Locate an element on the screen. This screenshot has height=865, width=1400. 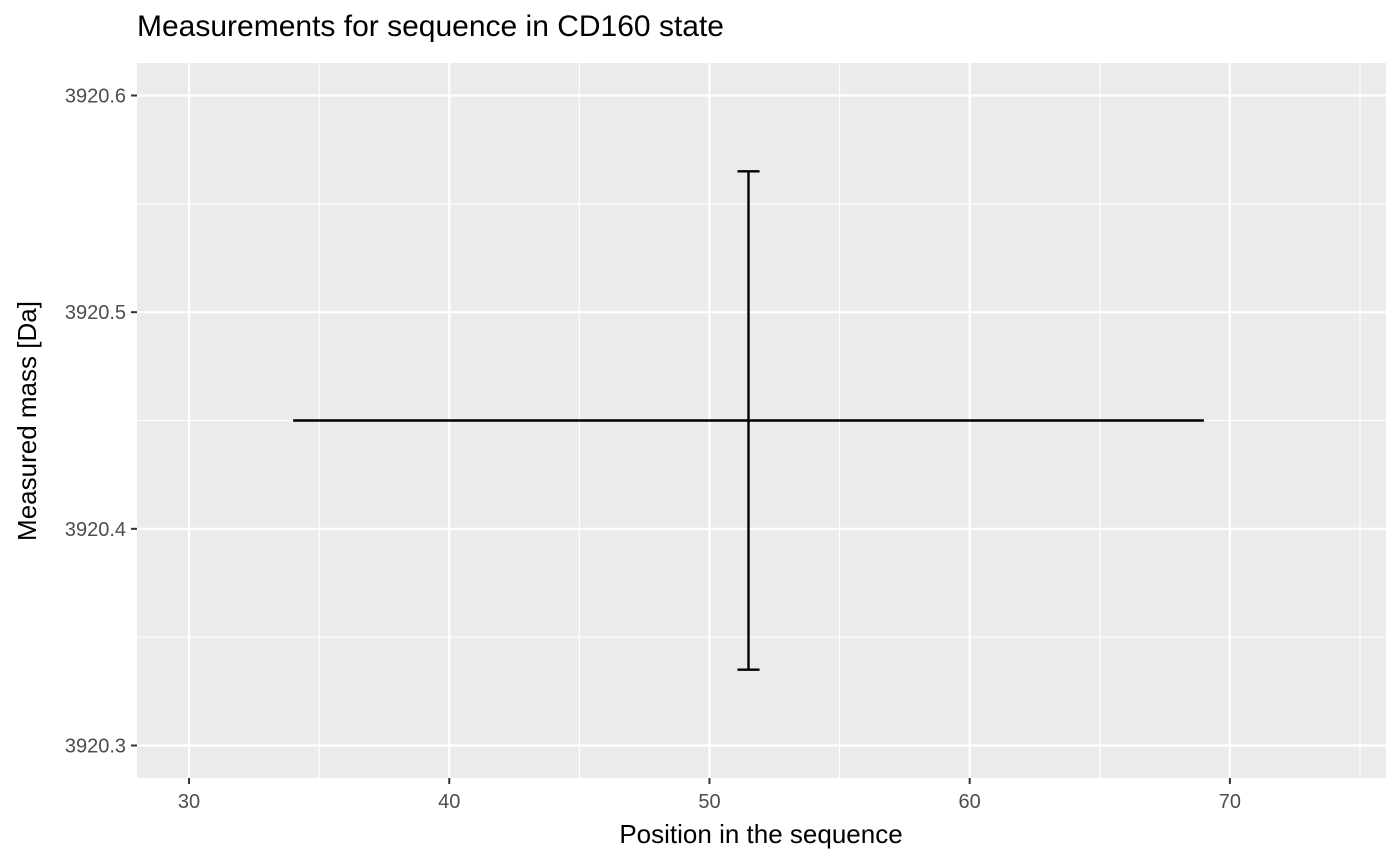
y-axis-title: Measured mass [Da] is located at coordinates (27, 421).